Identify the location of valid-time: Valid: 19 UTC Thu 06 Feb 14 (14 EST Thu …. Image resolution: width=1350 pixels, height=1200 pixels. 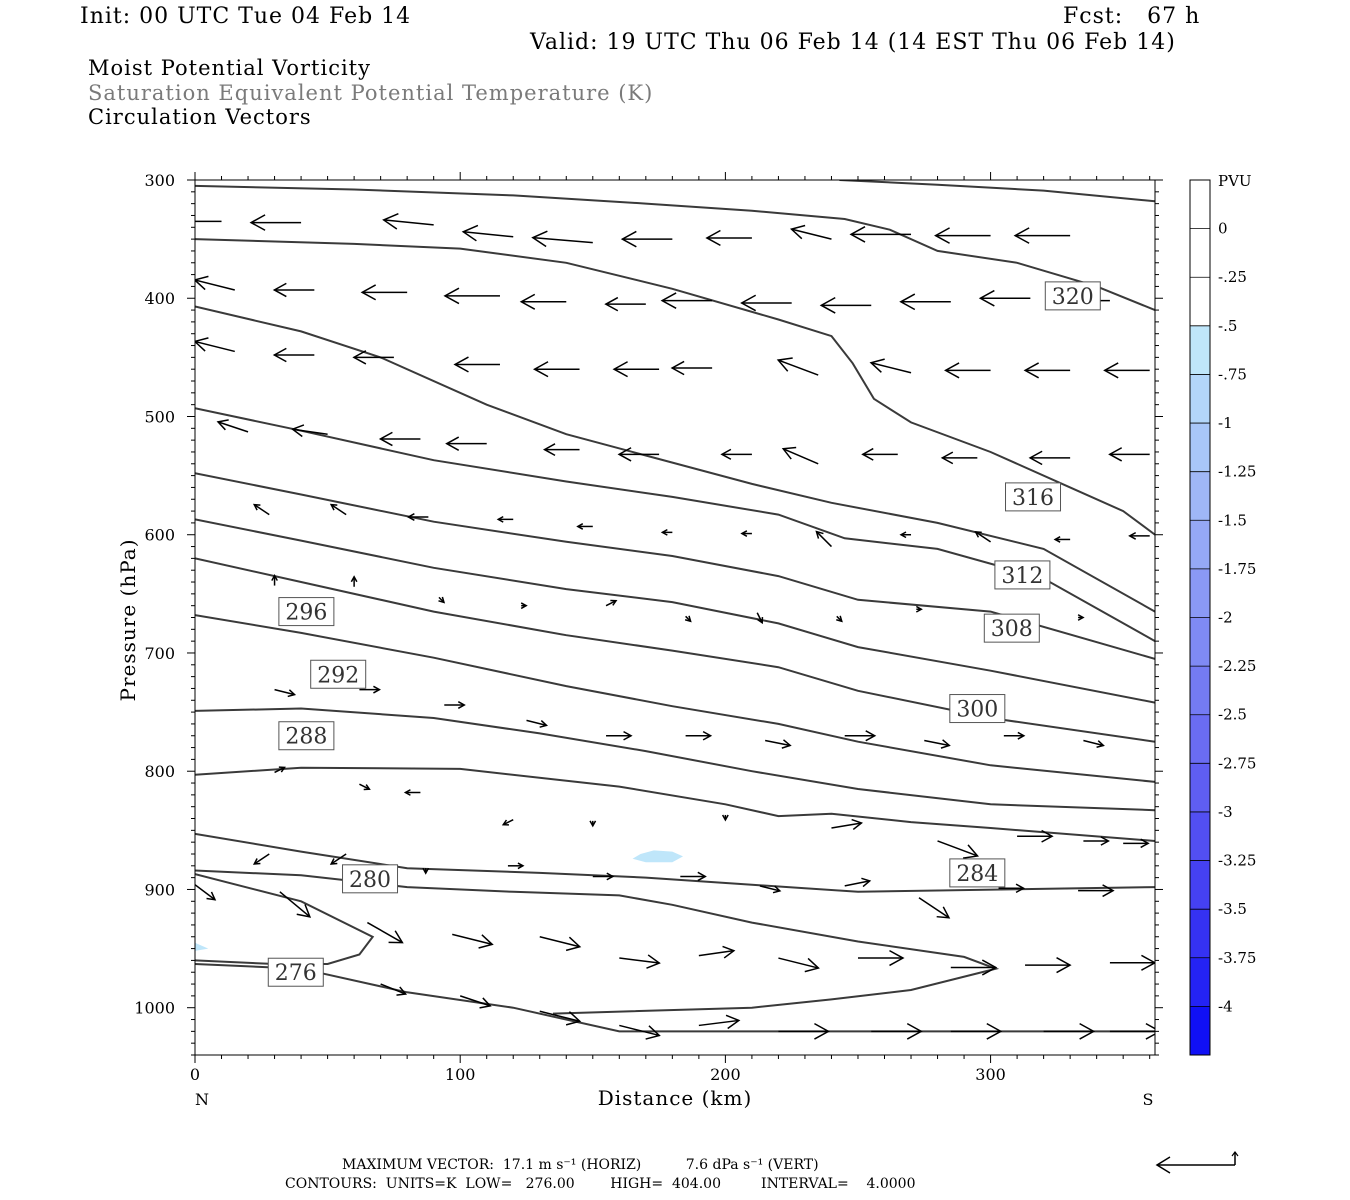
(853, 42).